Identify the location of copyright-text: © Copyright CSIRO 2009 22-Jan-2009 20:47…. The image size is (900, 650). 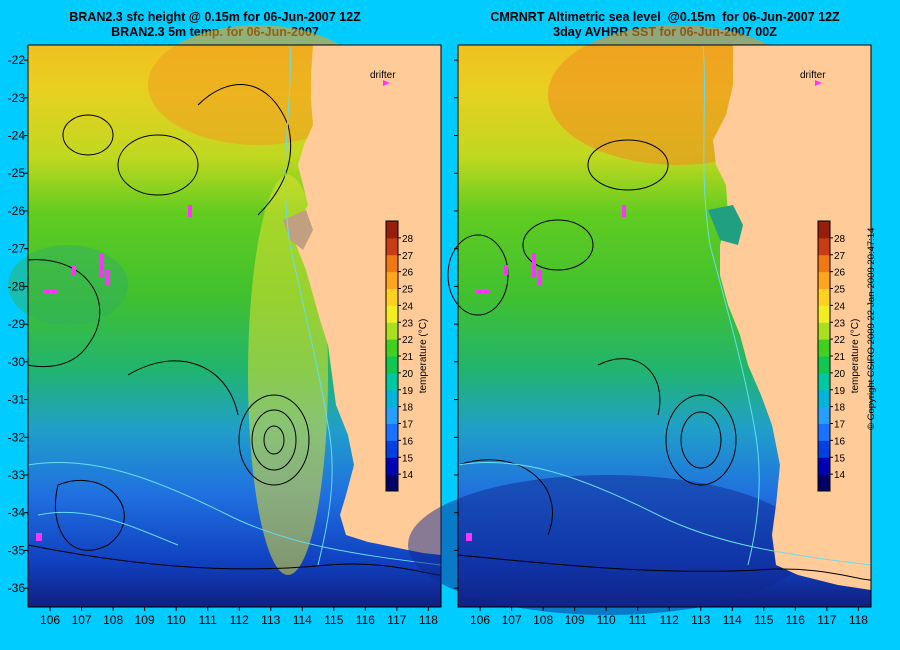
(871, 328).